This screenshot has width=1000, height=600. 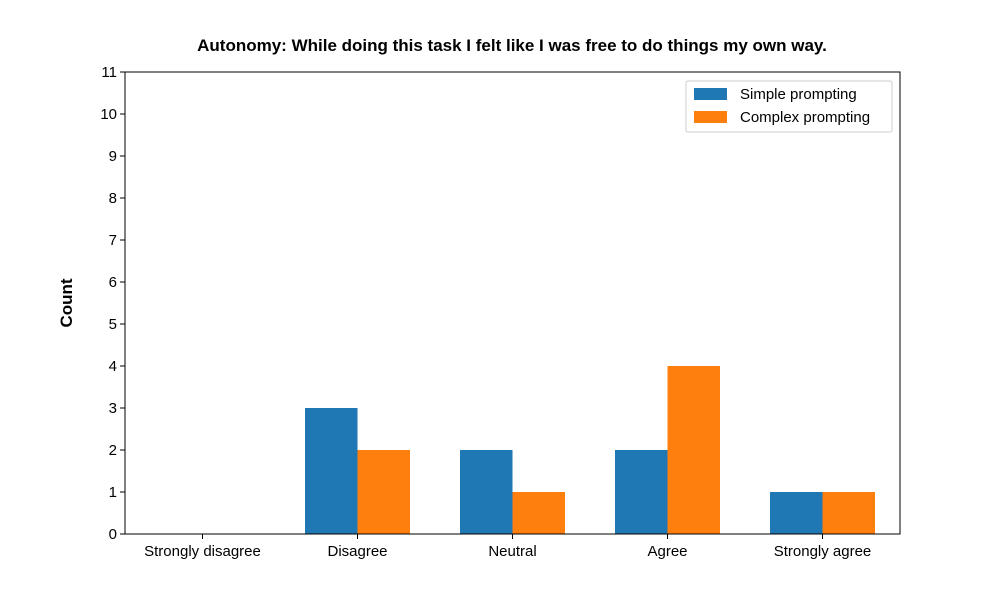 What do you see at coordinates (512, 551) in the screenshot?
I see `x-tick-label: Neutral` at bounding box center [512, 551].